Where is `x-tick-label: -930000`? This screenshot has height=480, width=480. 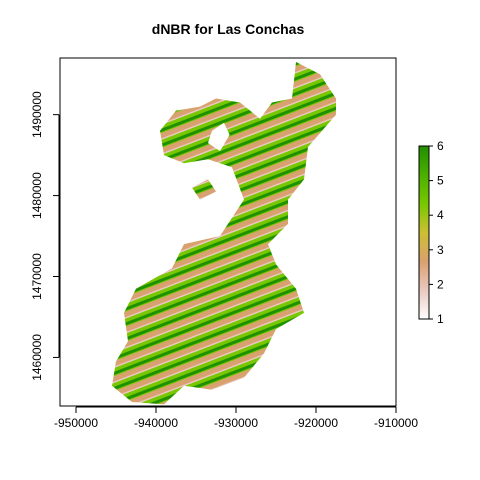
x-tick-label: -930000 is located at coordinates (236, 423).